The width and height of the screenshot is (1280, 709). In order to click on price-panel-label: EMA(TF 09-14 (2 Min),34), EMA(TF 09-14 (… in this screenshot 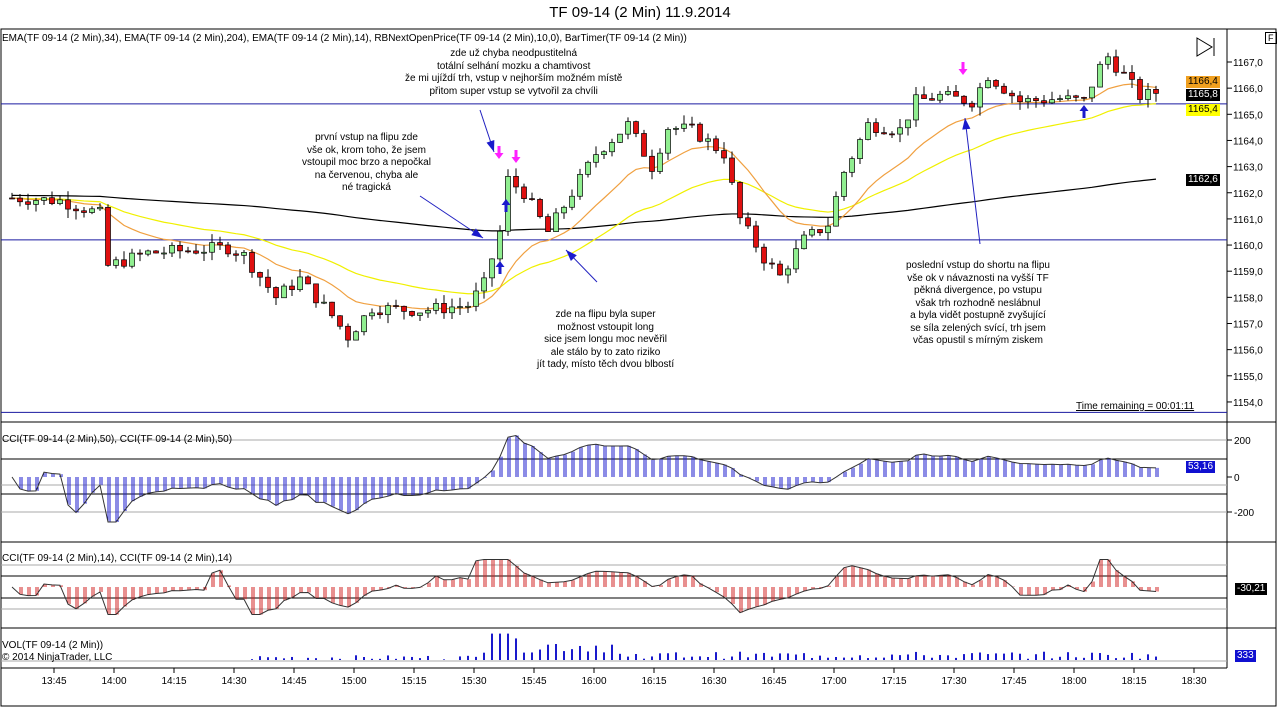, I will do `click(344, 38)`.